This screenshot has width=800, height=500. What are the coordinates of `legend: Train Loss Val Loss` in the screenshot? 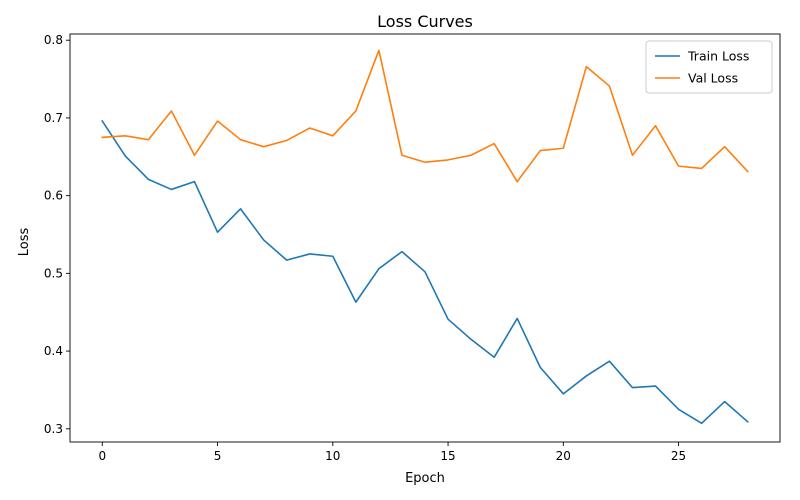 It's located at (709, 67).